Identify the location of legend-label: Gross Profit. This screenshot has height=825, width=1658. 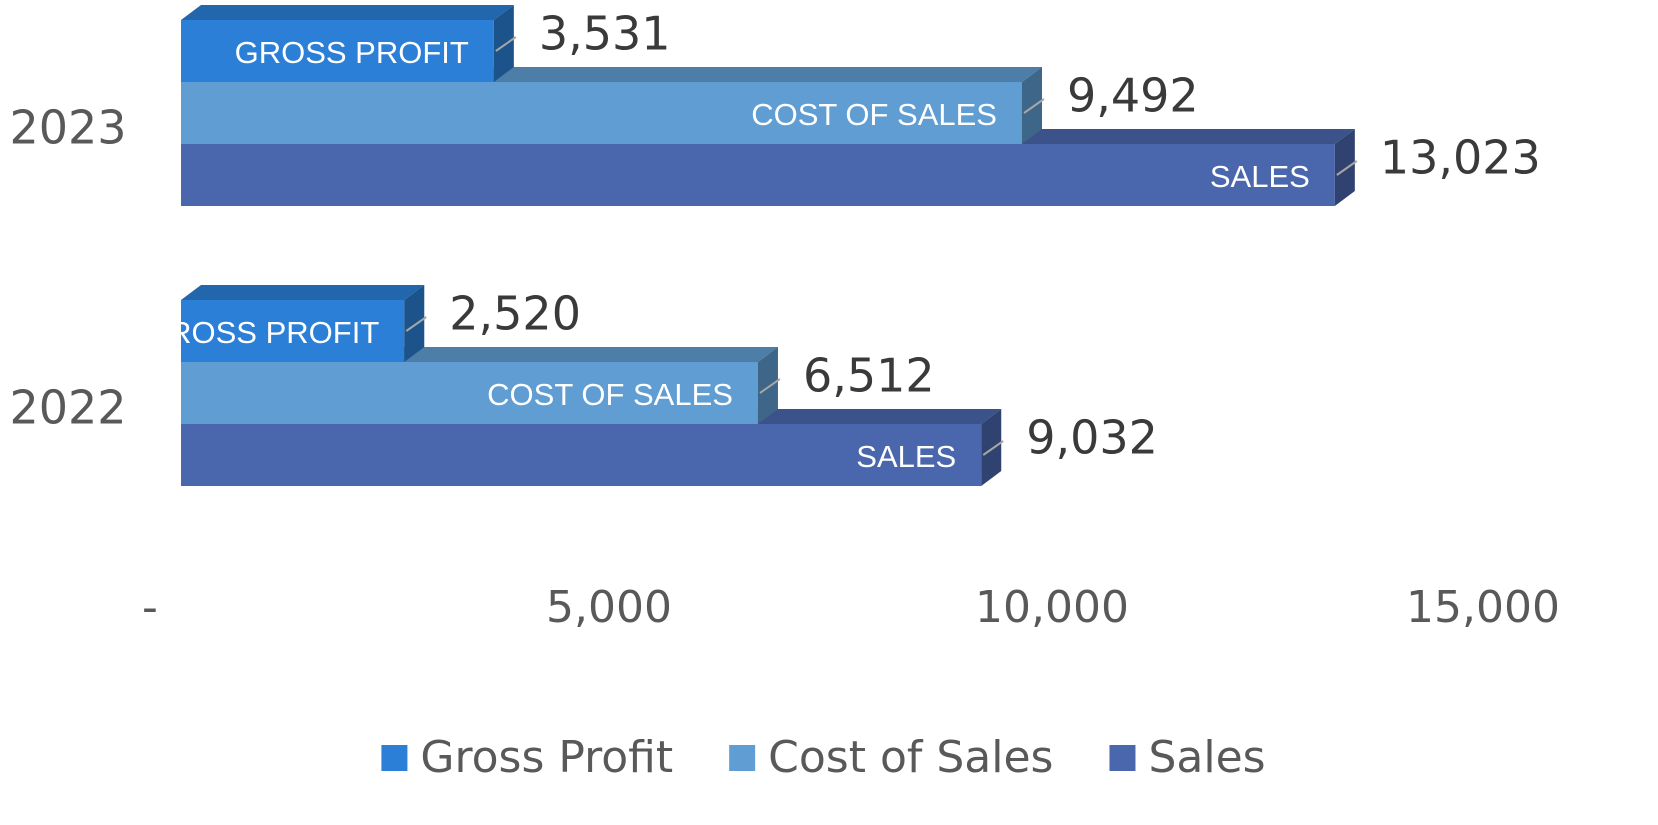
(546, 757).